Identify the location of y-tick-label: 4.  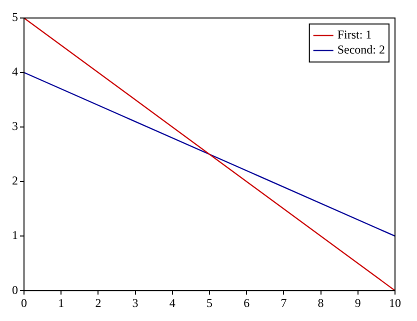
(15, 71).